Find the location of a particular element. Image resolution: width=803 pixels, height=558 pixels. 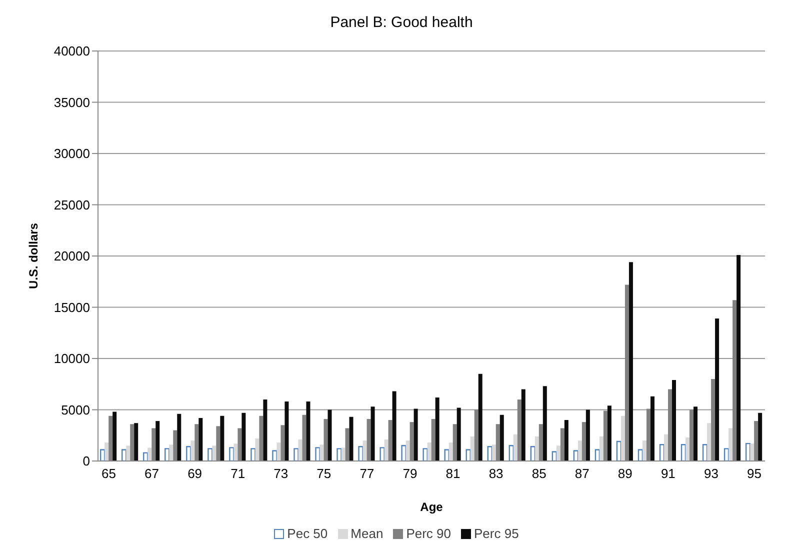

x-tick-label: 69 is located at coordinates (195, 474).